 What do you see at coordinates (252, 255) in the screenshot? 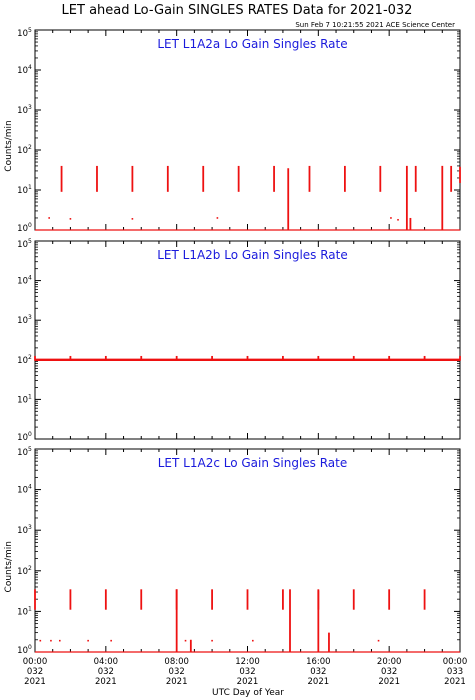
I see `panel-title: LET L1A2b Lo Gain Singles Rate` at bounding box center [252, 255].